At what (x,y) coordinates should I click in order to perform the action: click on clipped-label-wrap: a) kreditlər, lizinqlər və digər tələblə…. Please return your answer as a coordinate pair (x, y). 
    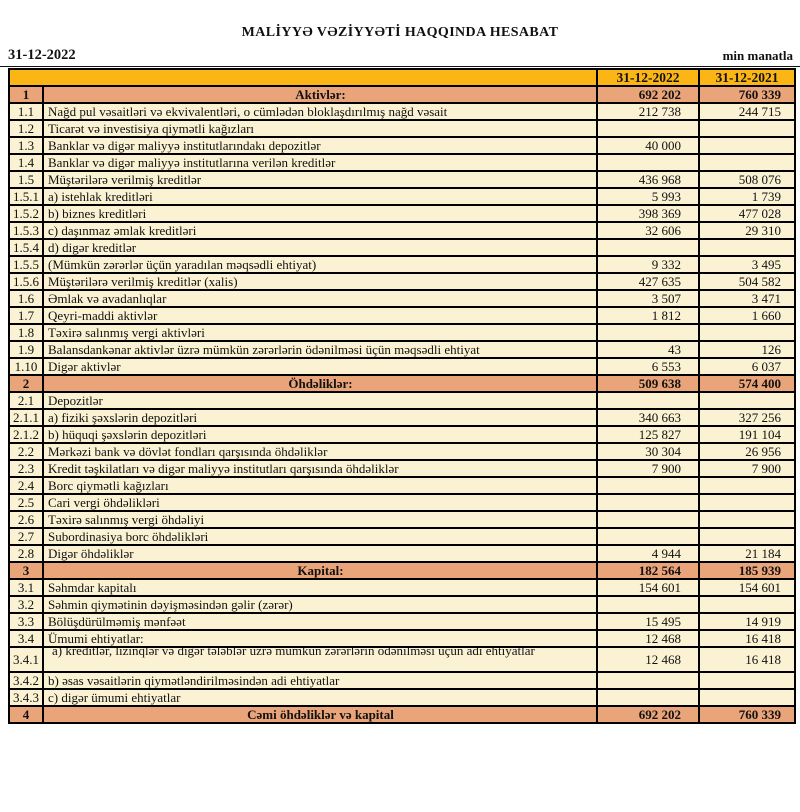
    Looking at the image, I should click on (320, 659).